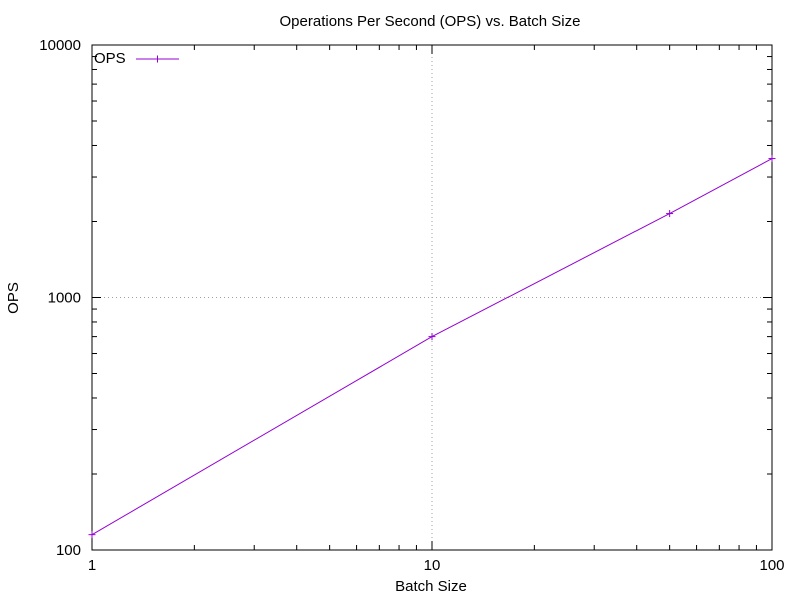 The height and width of the screenshot is (600, 800). Describe the element at coordinates (13, 298) in the screenshot. I see `y-axis-title: OPS` at that location.